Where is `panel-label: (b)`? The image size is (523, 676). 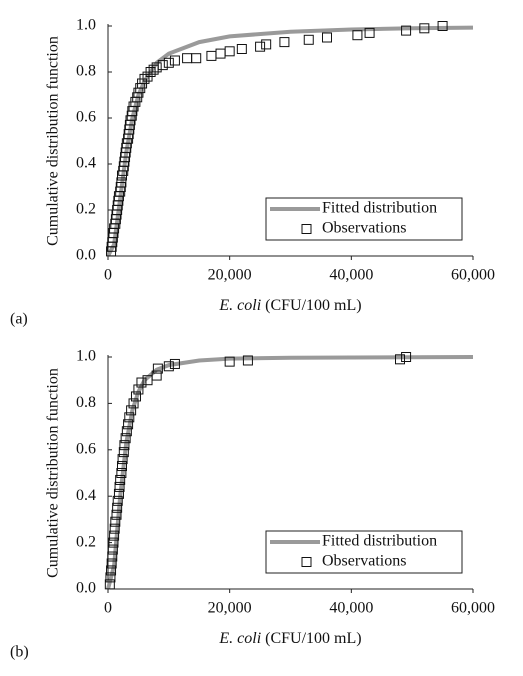
panel-label: (b) is located at coordinates (19, 652).